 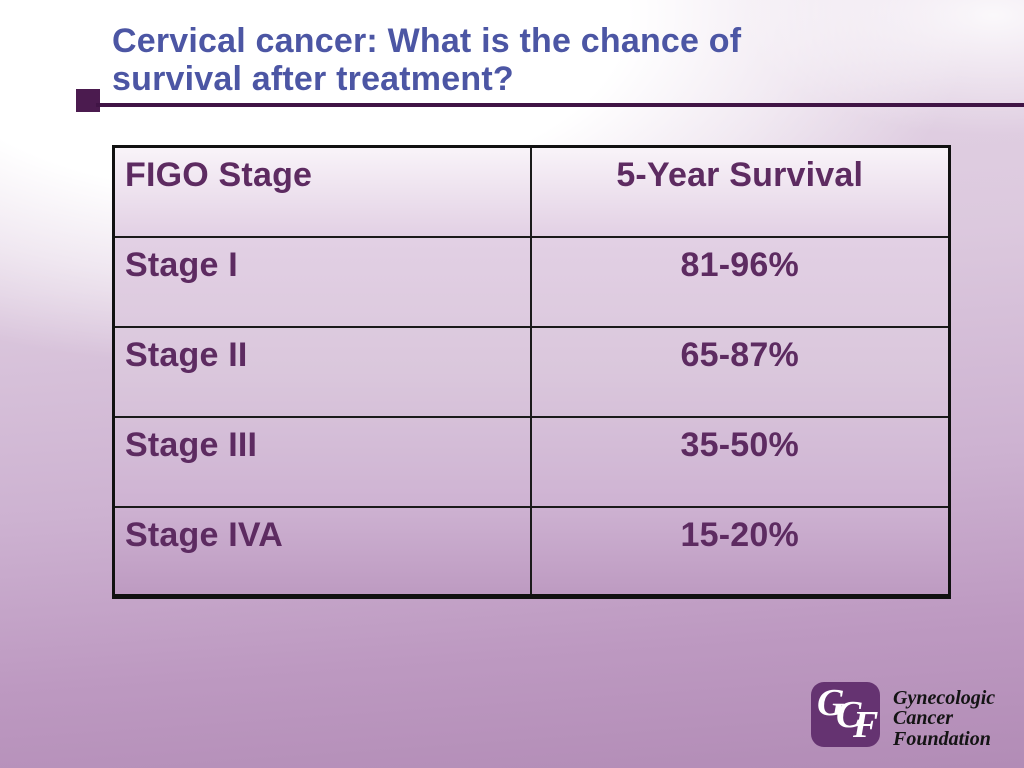 What do you see at coordinates (944, 698) in the screenshot?
I see `gcf-logo-name-line-1: Gynecologic` at bounding box center [944, 698].